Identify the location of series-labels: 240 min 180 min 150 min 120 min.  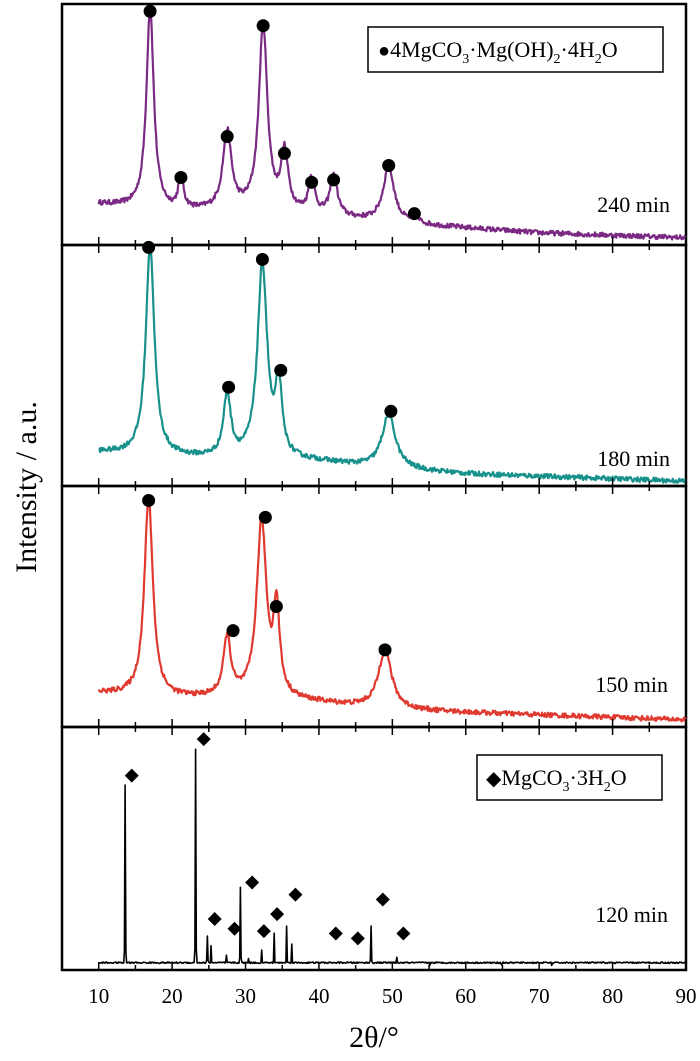
(632, 559).